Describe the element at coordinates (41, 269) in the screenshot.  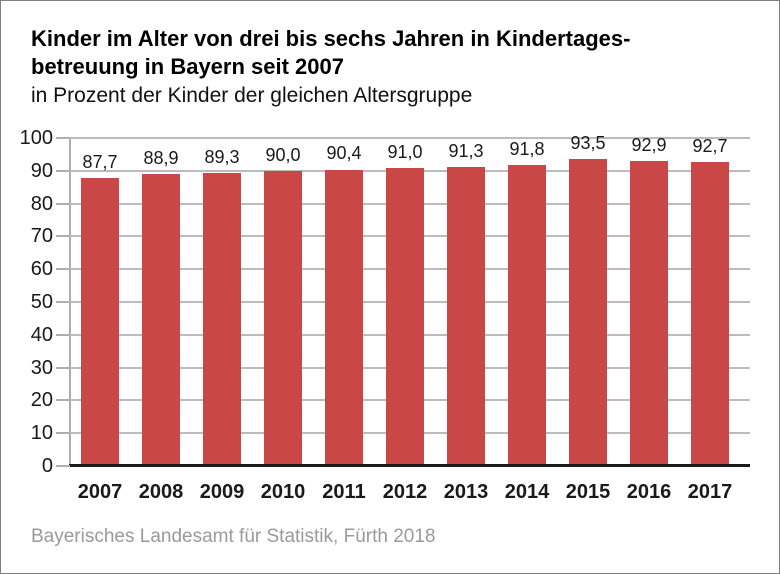
I see `y-axis-label-60: 60` at that location.